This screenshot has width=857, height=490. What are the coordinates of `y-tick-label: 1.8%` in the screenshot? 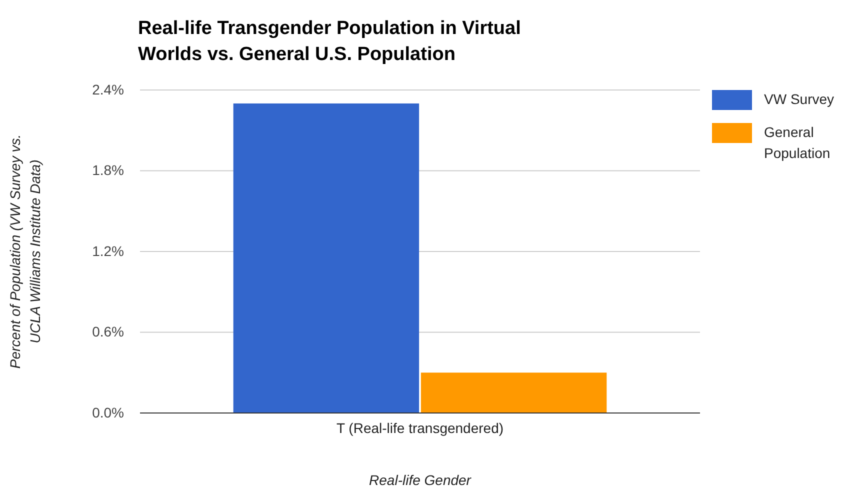 It's located at (108, 170).